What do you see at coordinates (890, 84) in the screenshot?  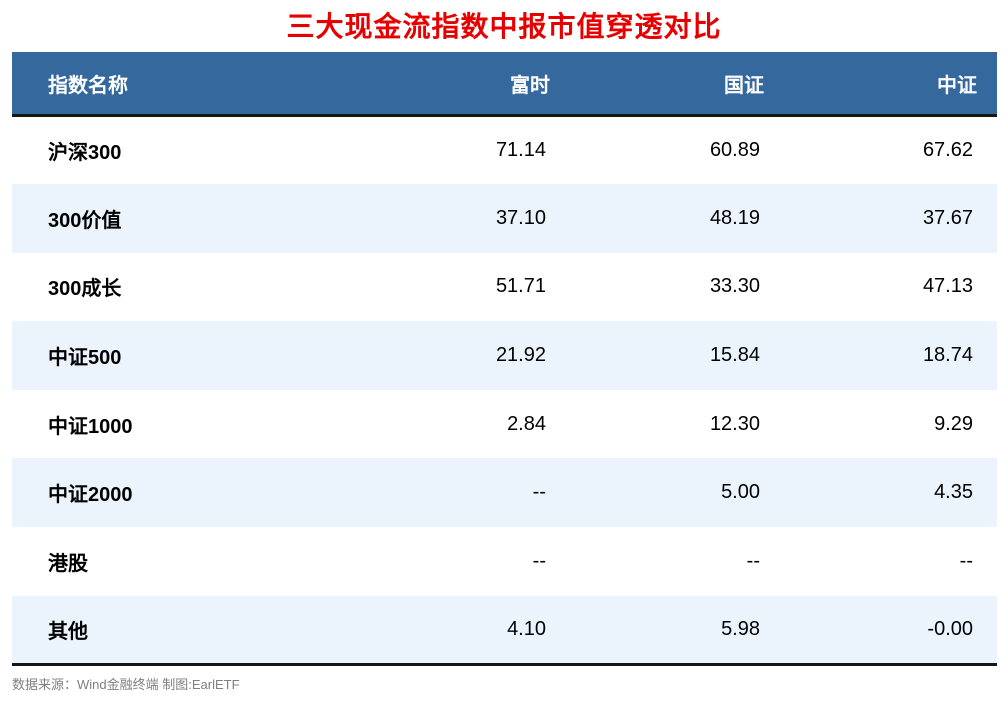 I see `column-header-3: 中证` at bounding box center [890, 84].